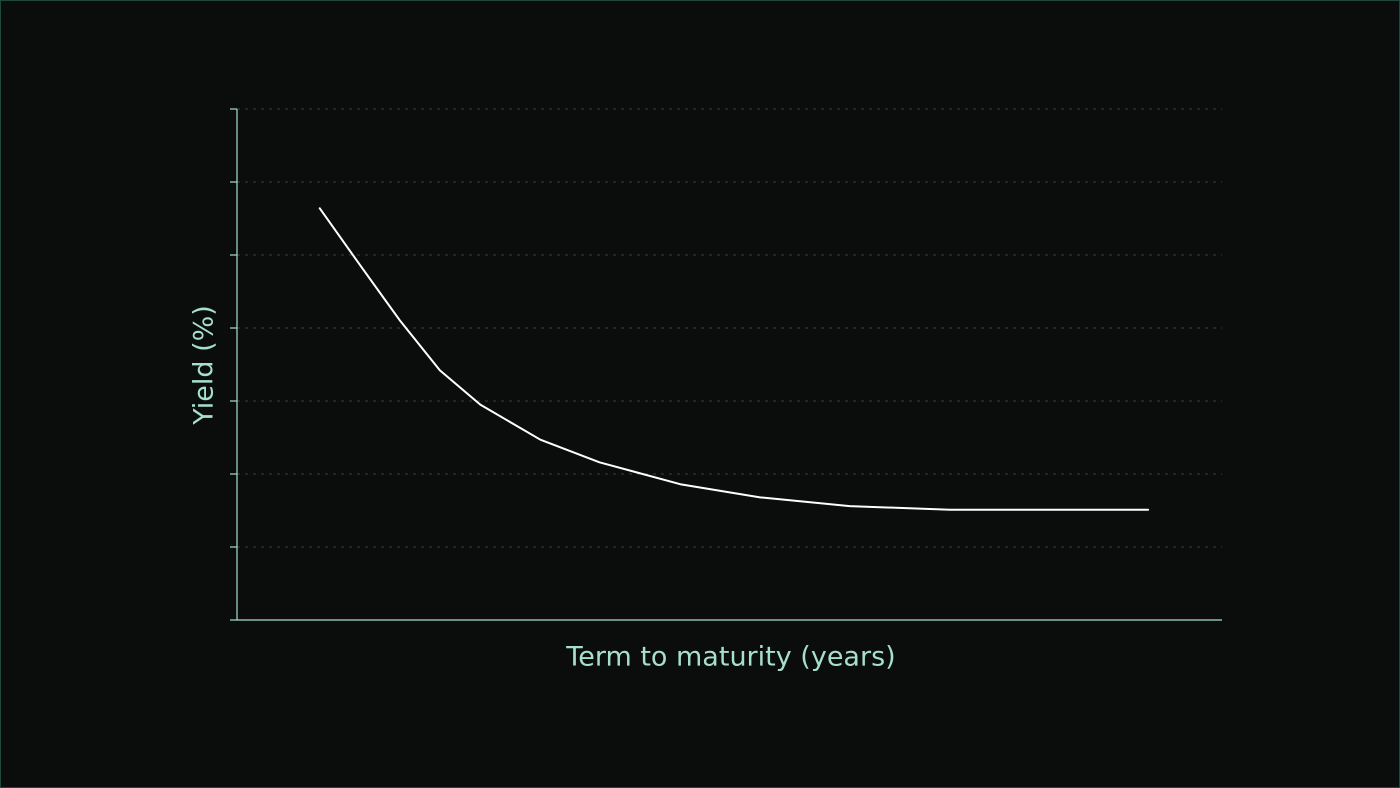  I want to click on y-axis-label: Yield (%), so click(204, 365).